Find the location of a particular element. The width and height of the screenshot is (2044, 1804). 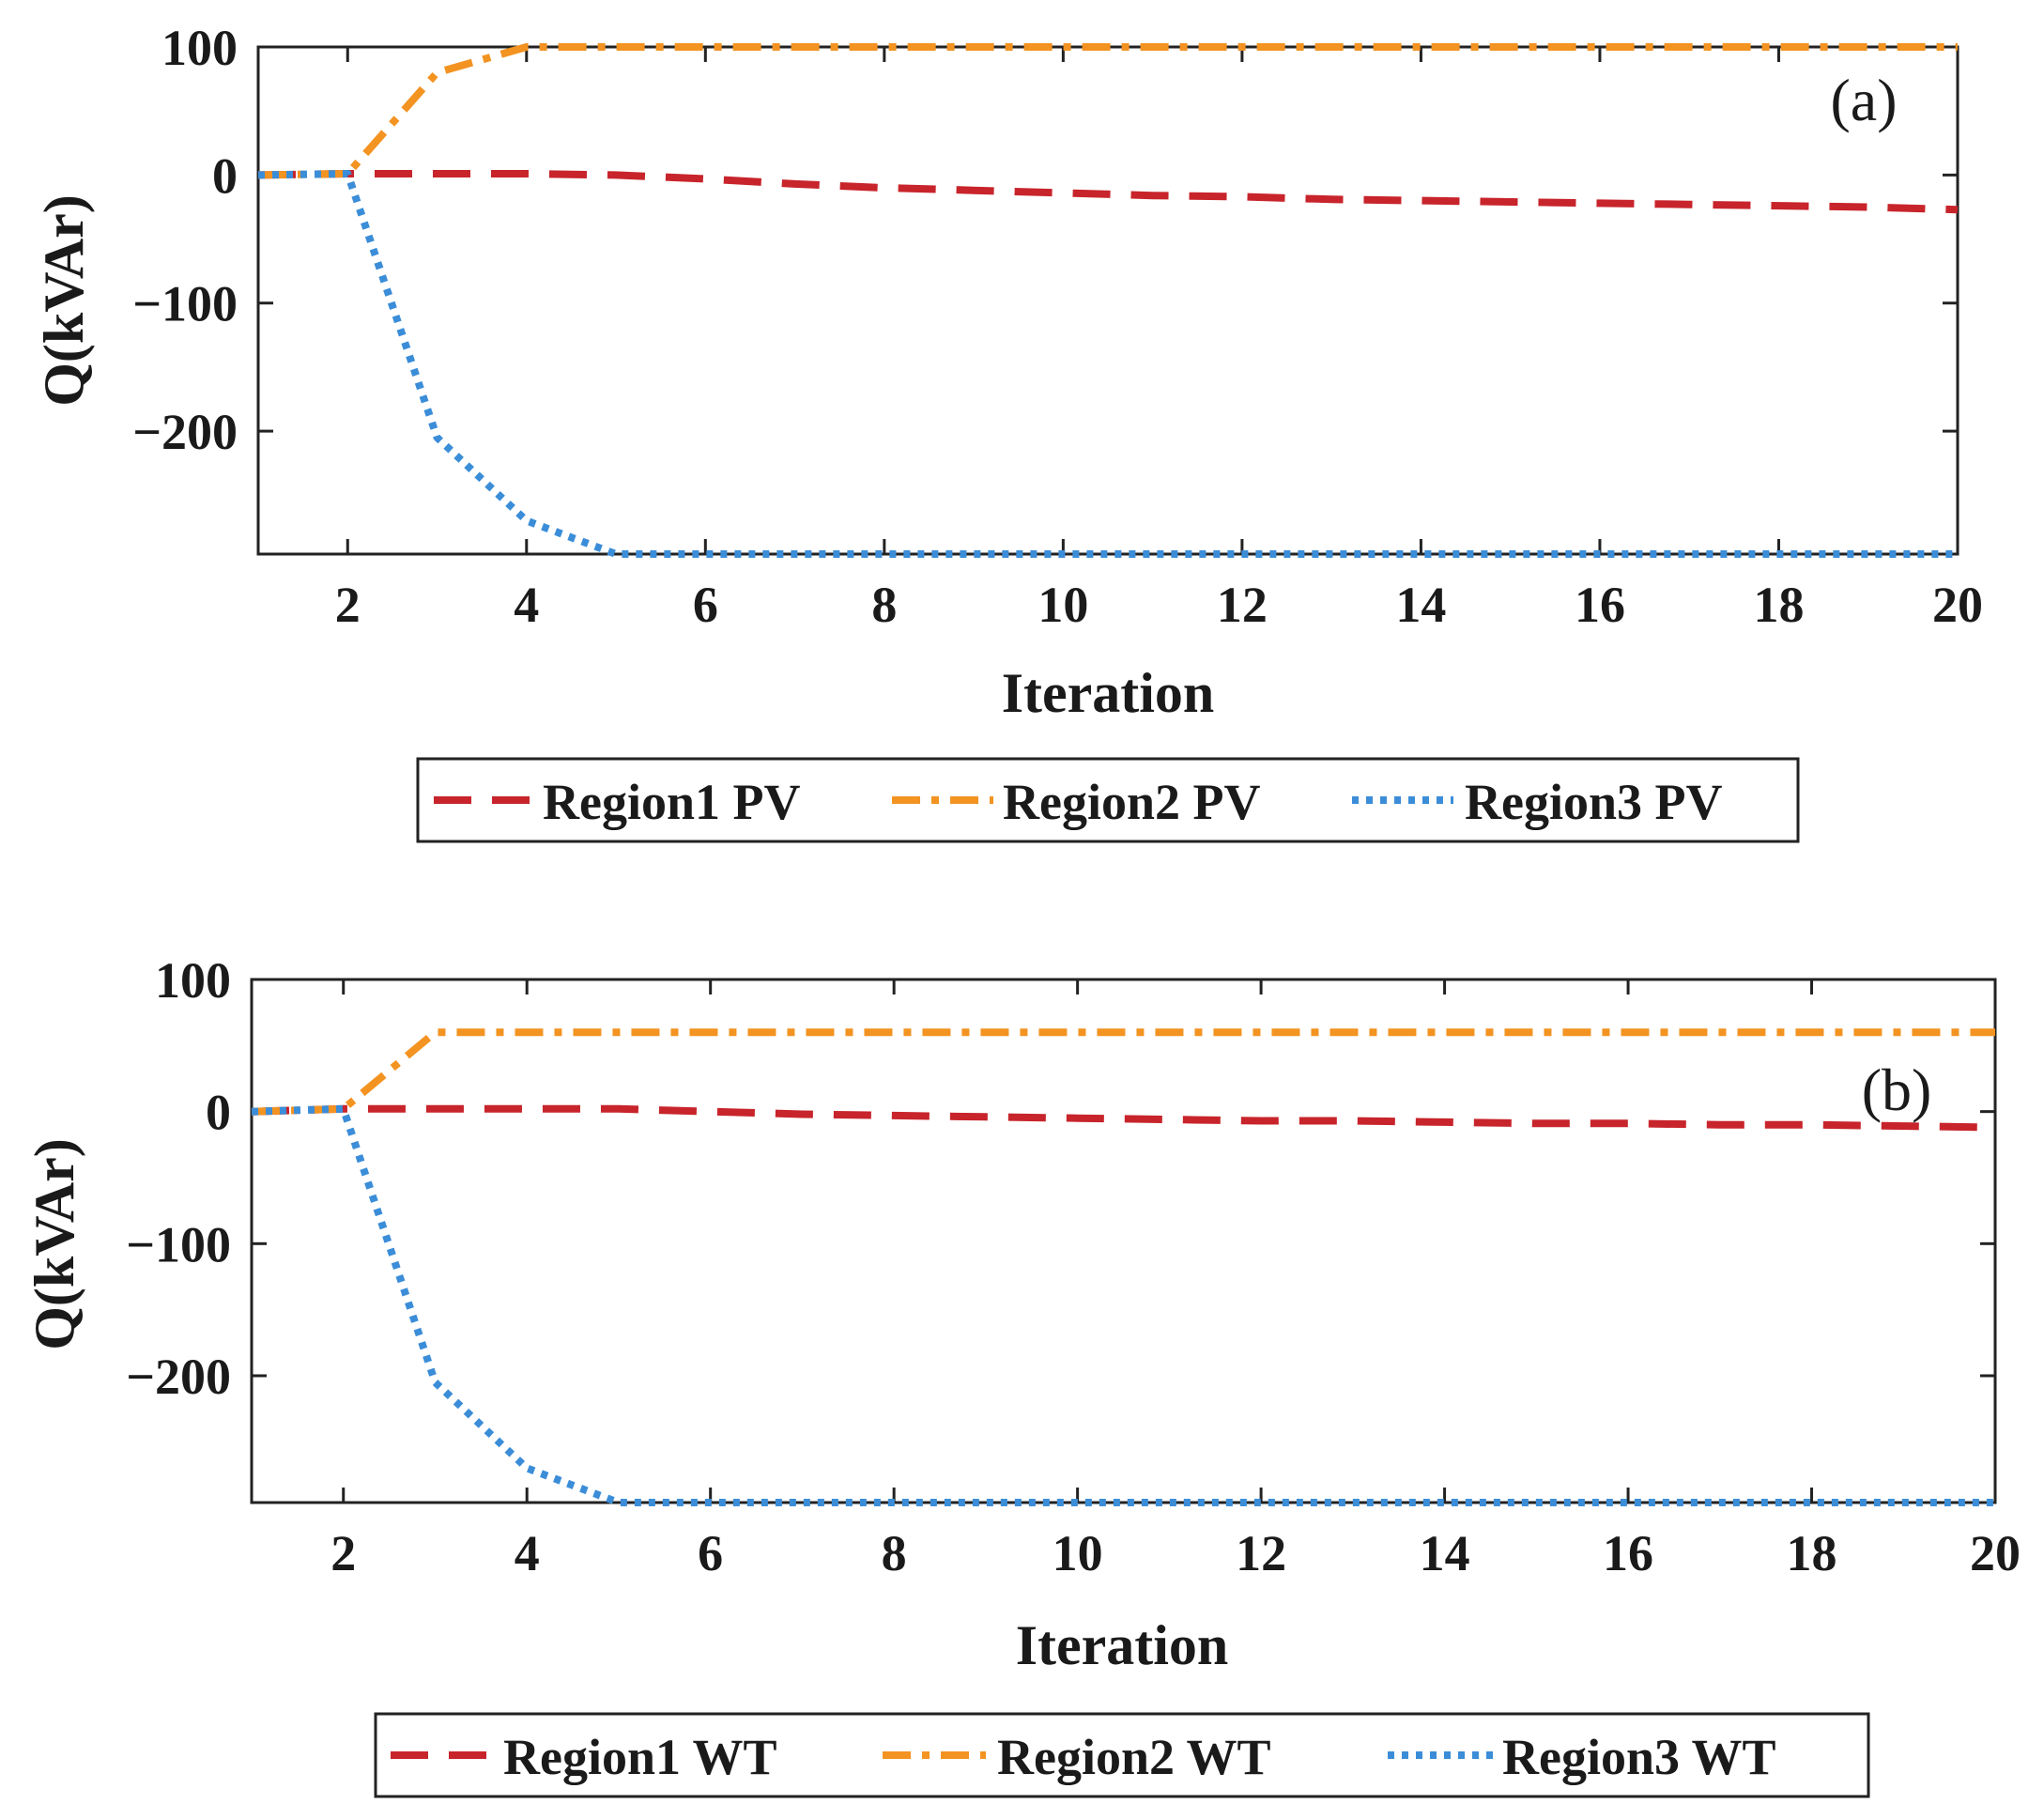

x-tick-label-a-9: 20 is located at coordinates (1958, 605).